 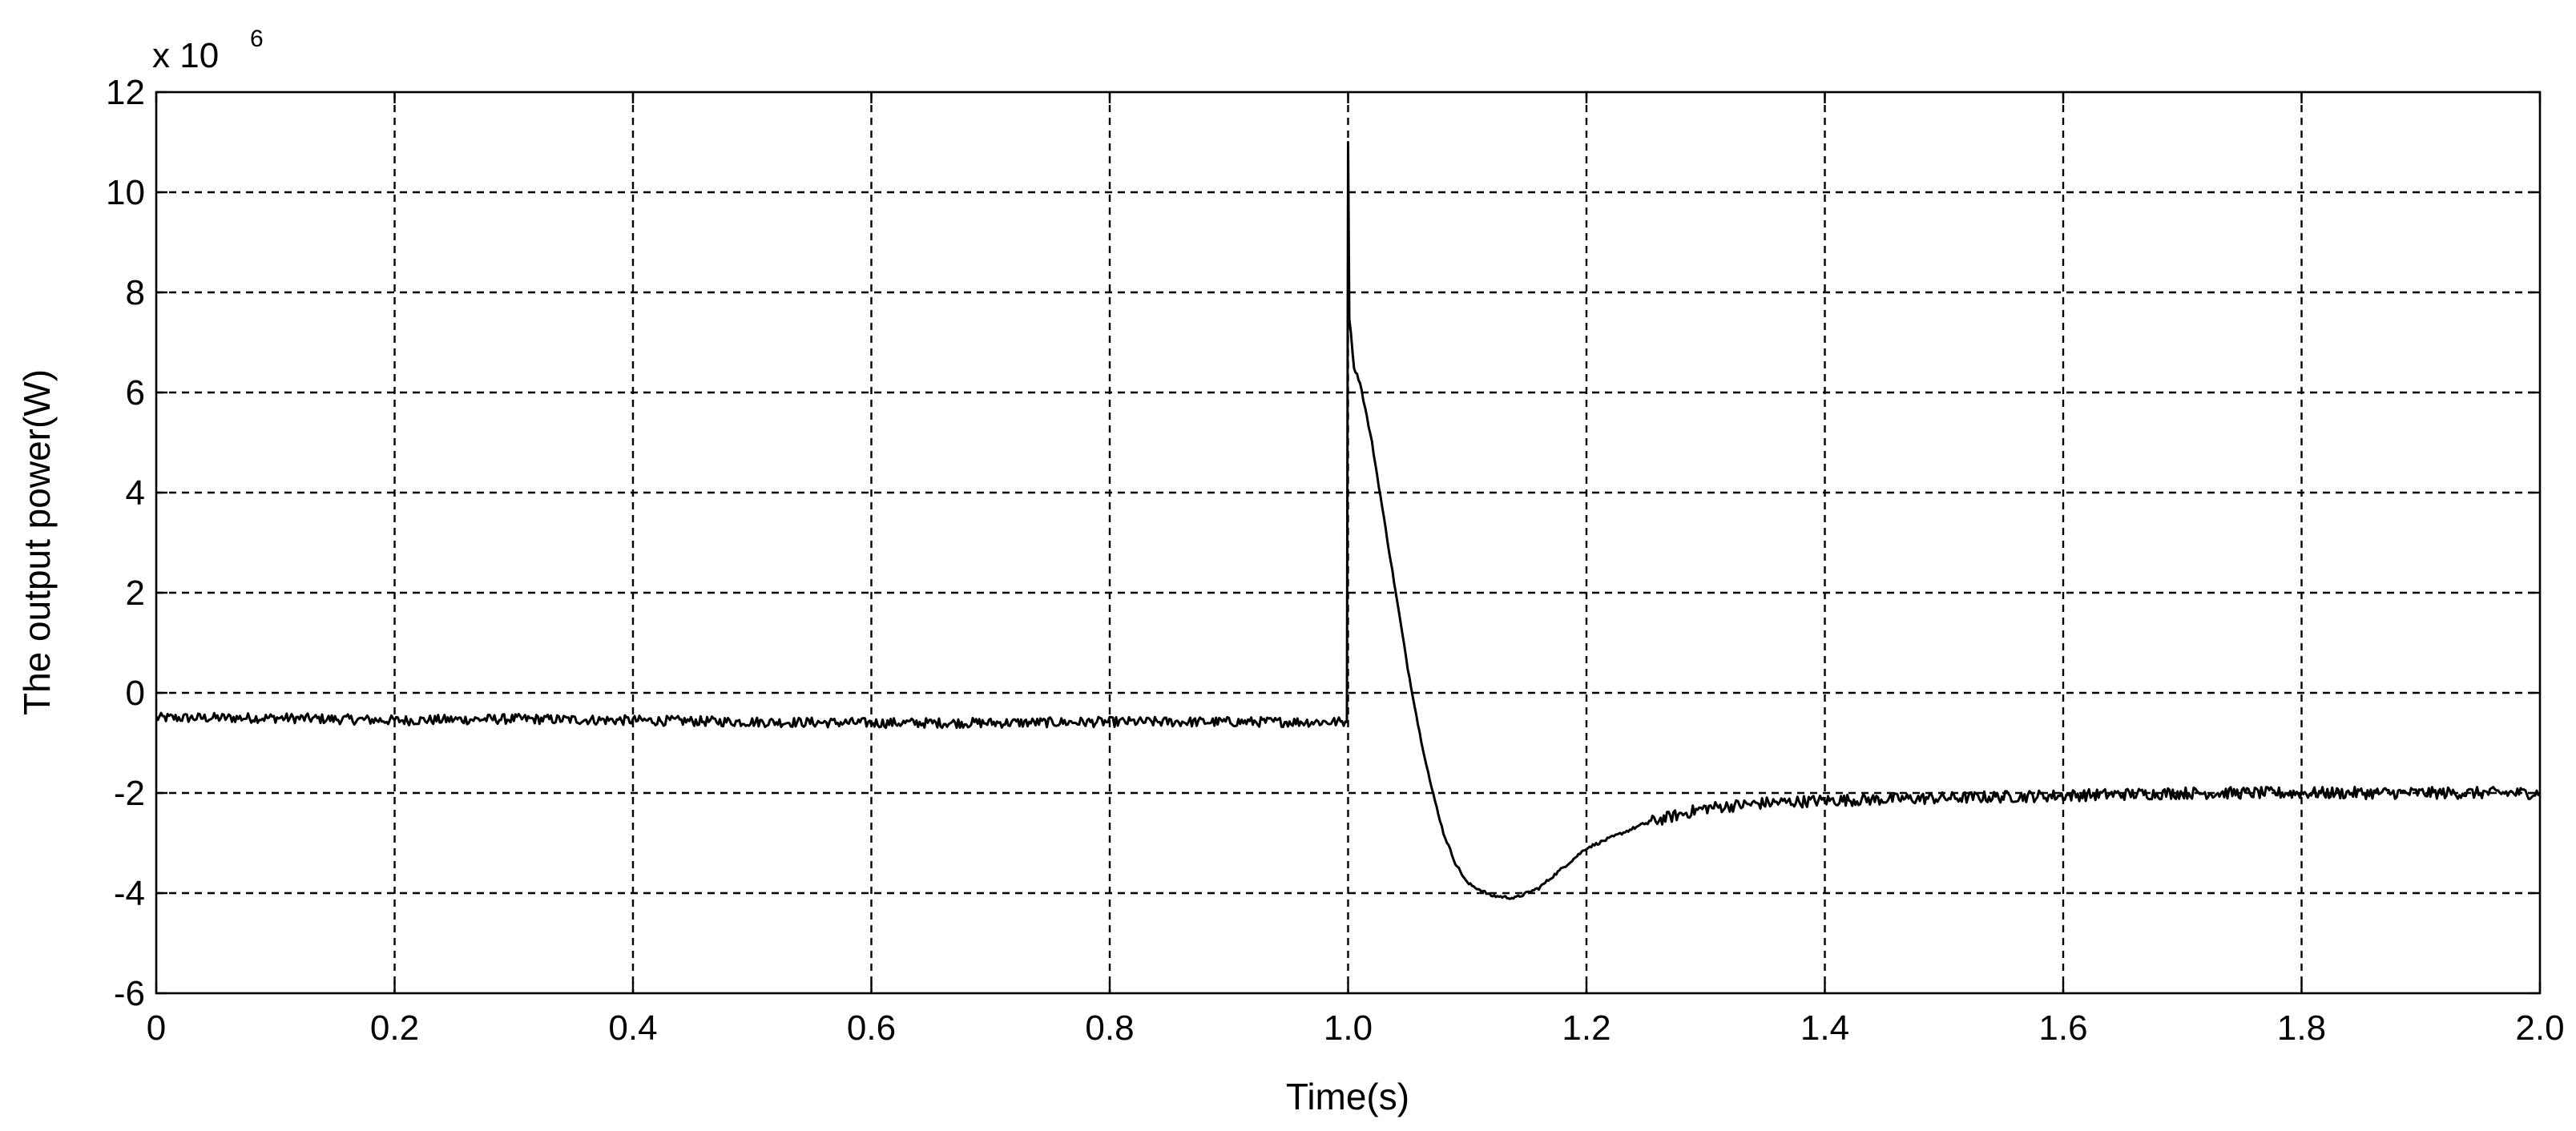 I want to click on x-tick-label: 1.6, so click(x=2062, y=1028).